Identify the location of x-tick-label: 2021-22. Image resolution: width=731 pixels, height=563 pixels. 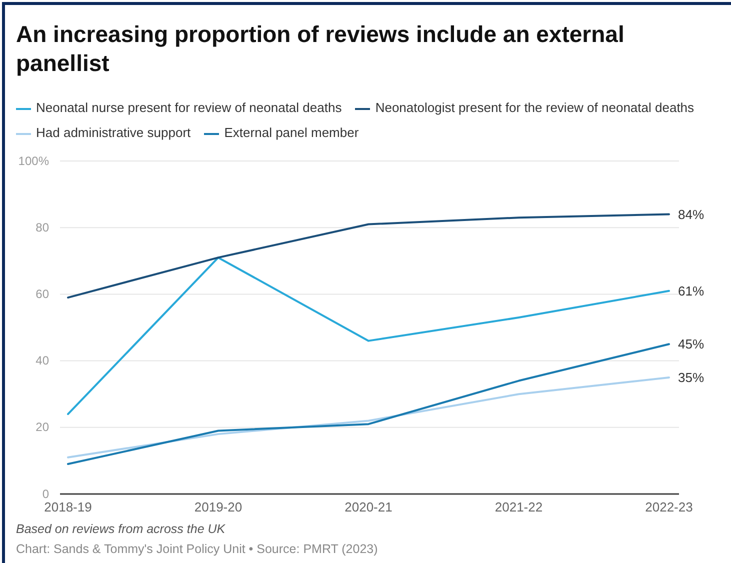
(518, 506).